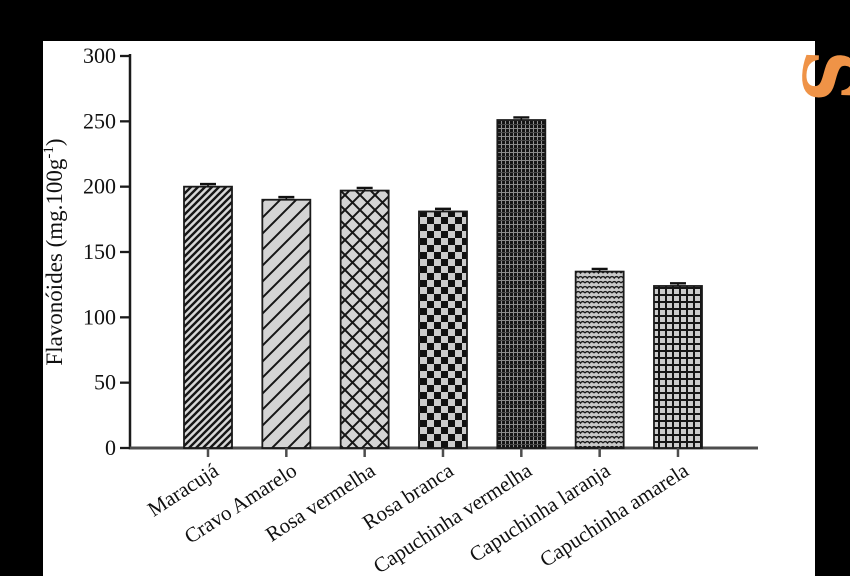 The image size is (850, 576). Describe the element at coordinates (443, 329) in the screenshot. I see `bar-rosa-branca` at that location.